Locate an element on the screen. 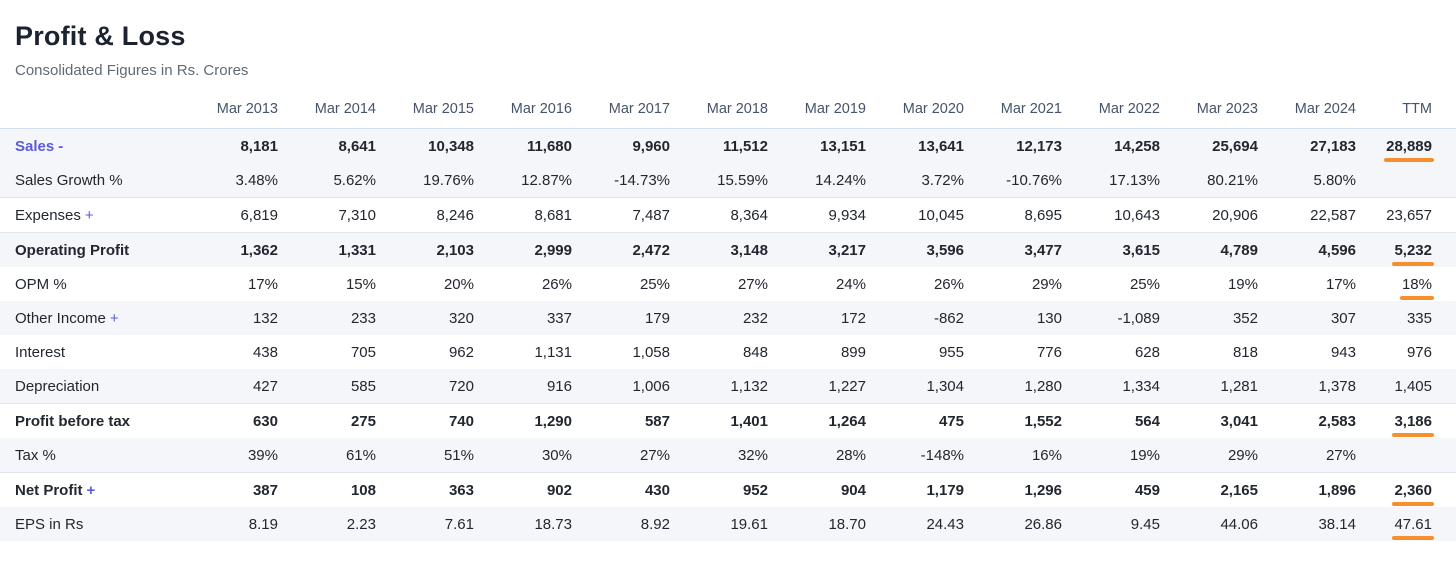  cell-sales-growth-mar-2019: 14.24% is located at coordinates (819, 180).